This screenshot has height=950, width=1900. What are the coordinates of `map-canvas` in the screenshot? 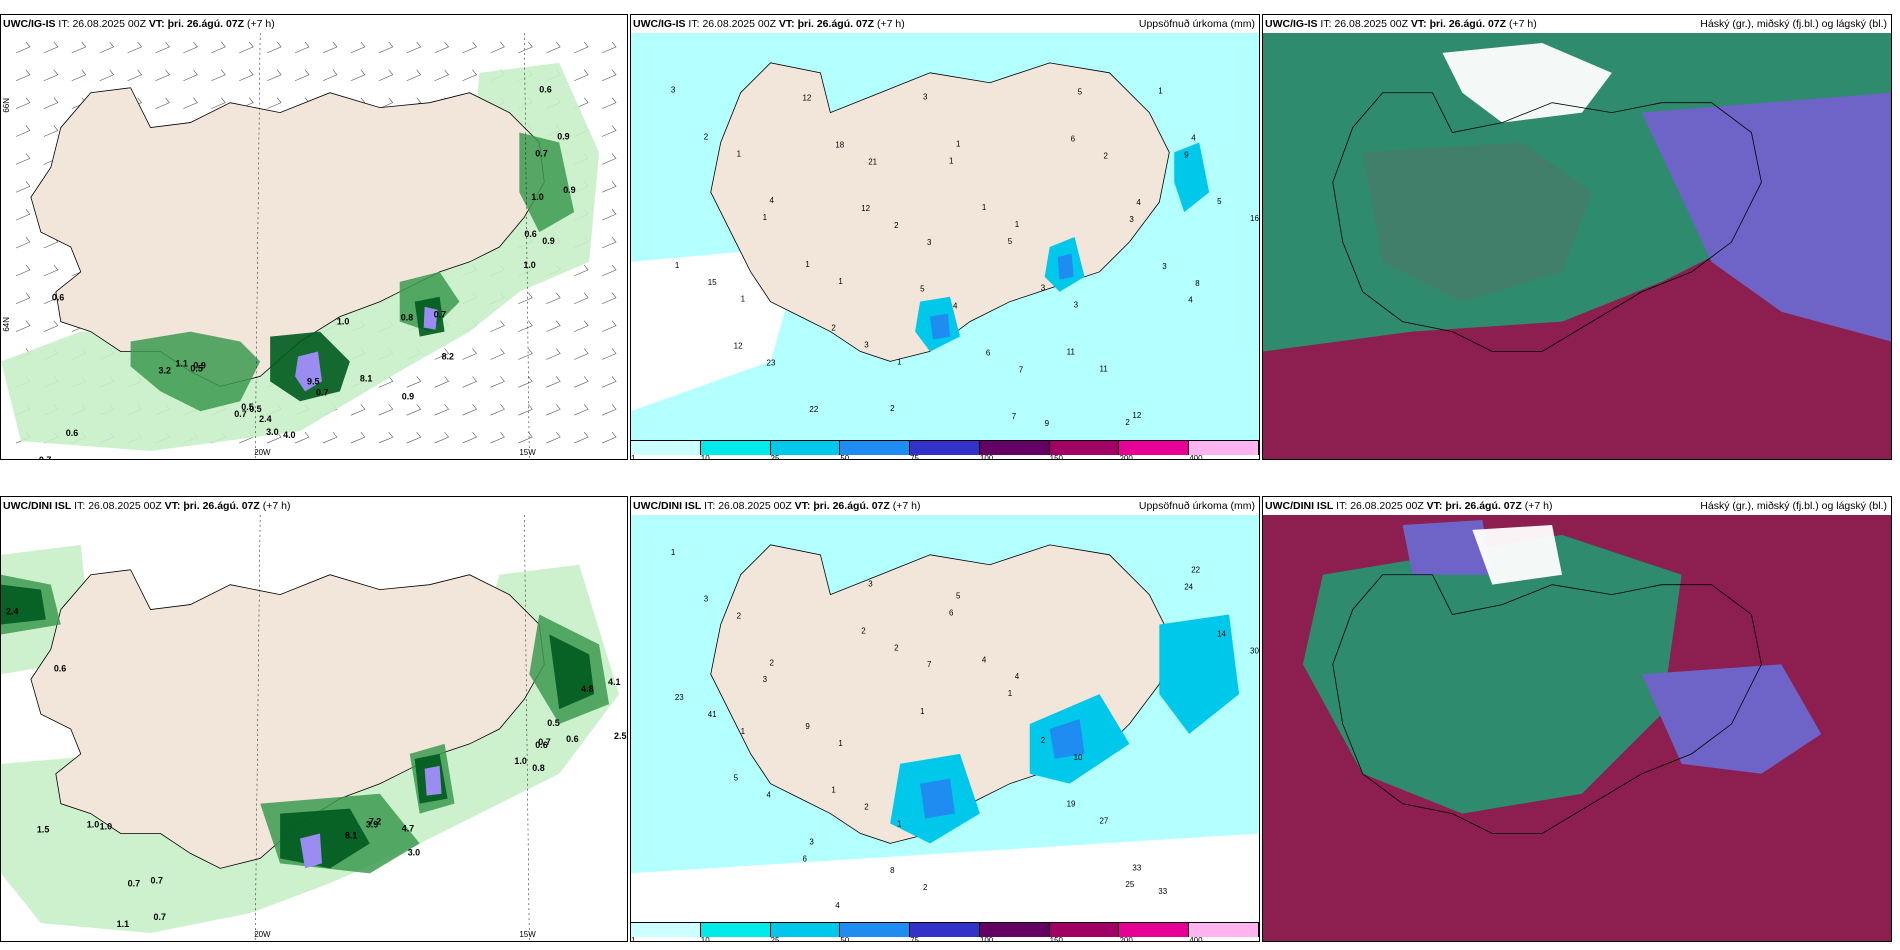 It's located at (1577, 246).